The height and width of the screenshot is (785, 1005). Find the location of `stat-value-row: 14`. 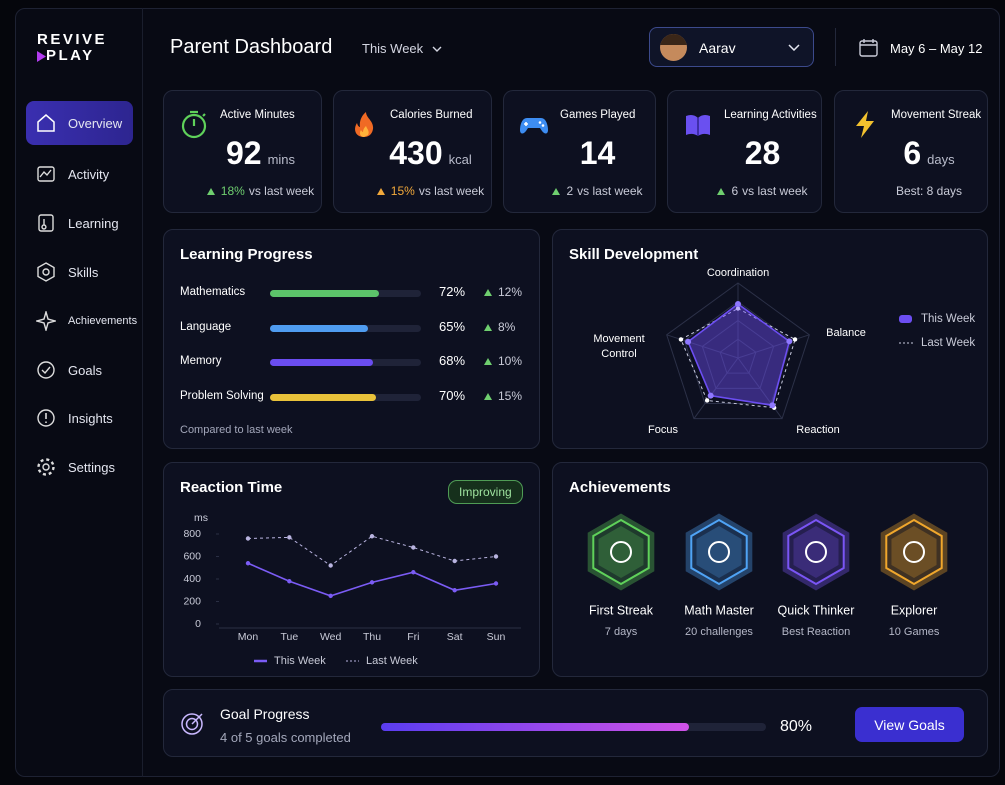

stat-value-row: 14 is located at coordinates (597, 153).